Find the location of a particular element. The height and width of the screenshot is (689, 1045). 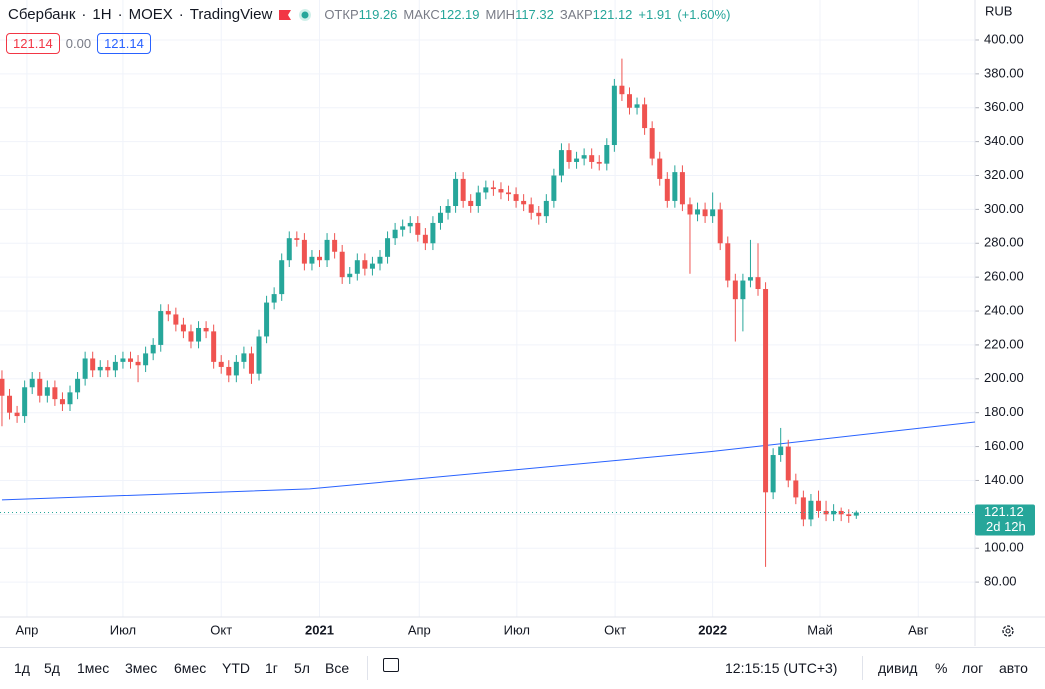

clock: 12:15:15 (UTC+3) is located at coordinates (781, 668).